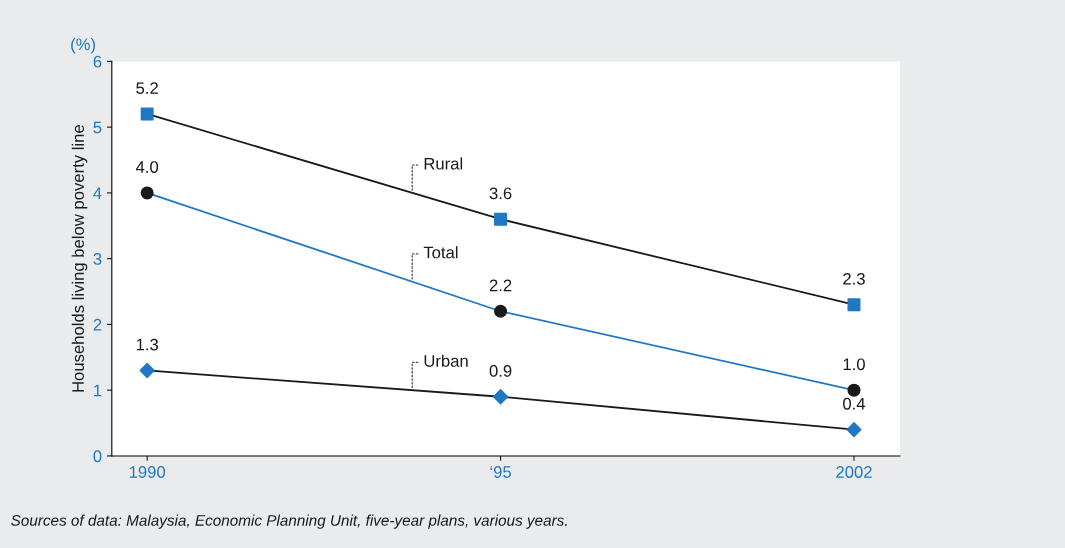  What do you see at coordinates (97, 193) in the screenshot?
I see `y-tick-label: 4` at bounding box center [97, 193].